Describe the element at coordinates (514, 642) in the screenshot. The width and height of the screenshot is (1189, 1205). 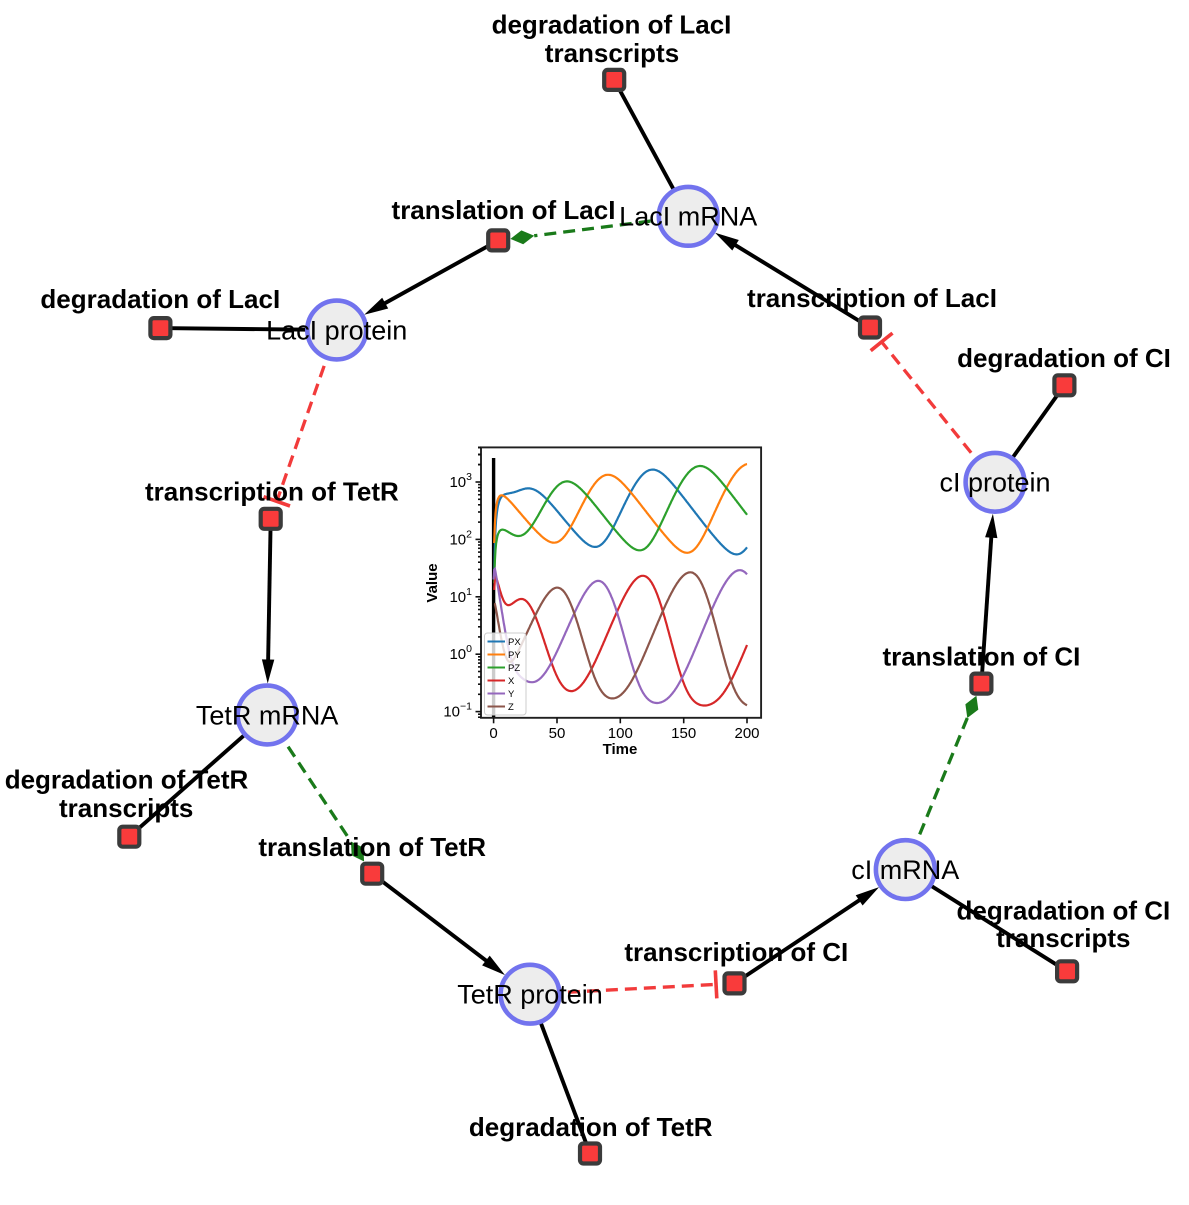
I see `svg-text: PX` at that location.